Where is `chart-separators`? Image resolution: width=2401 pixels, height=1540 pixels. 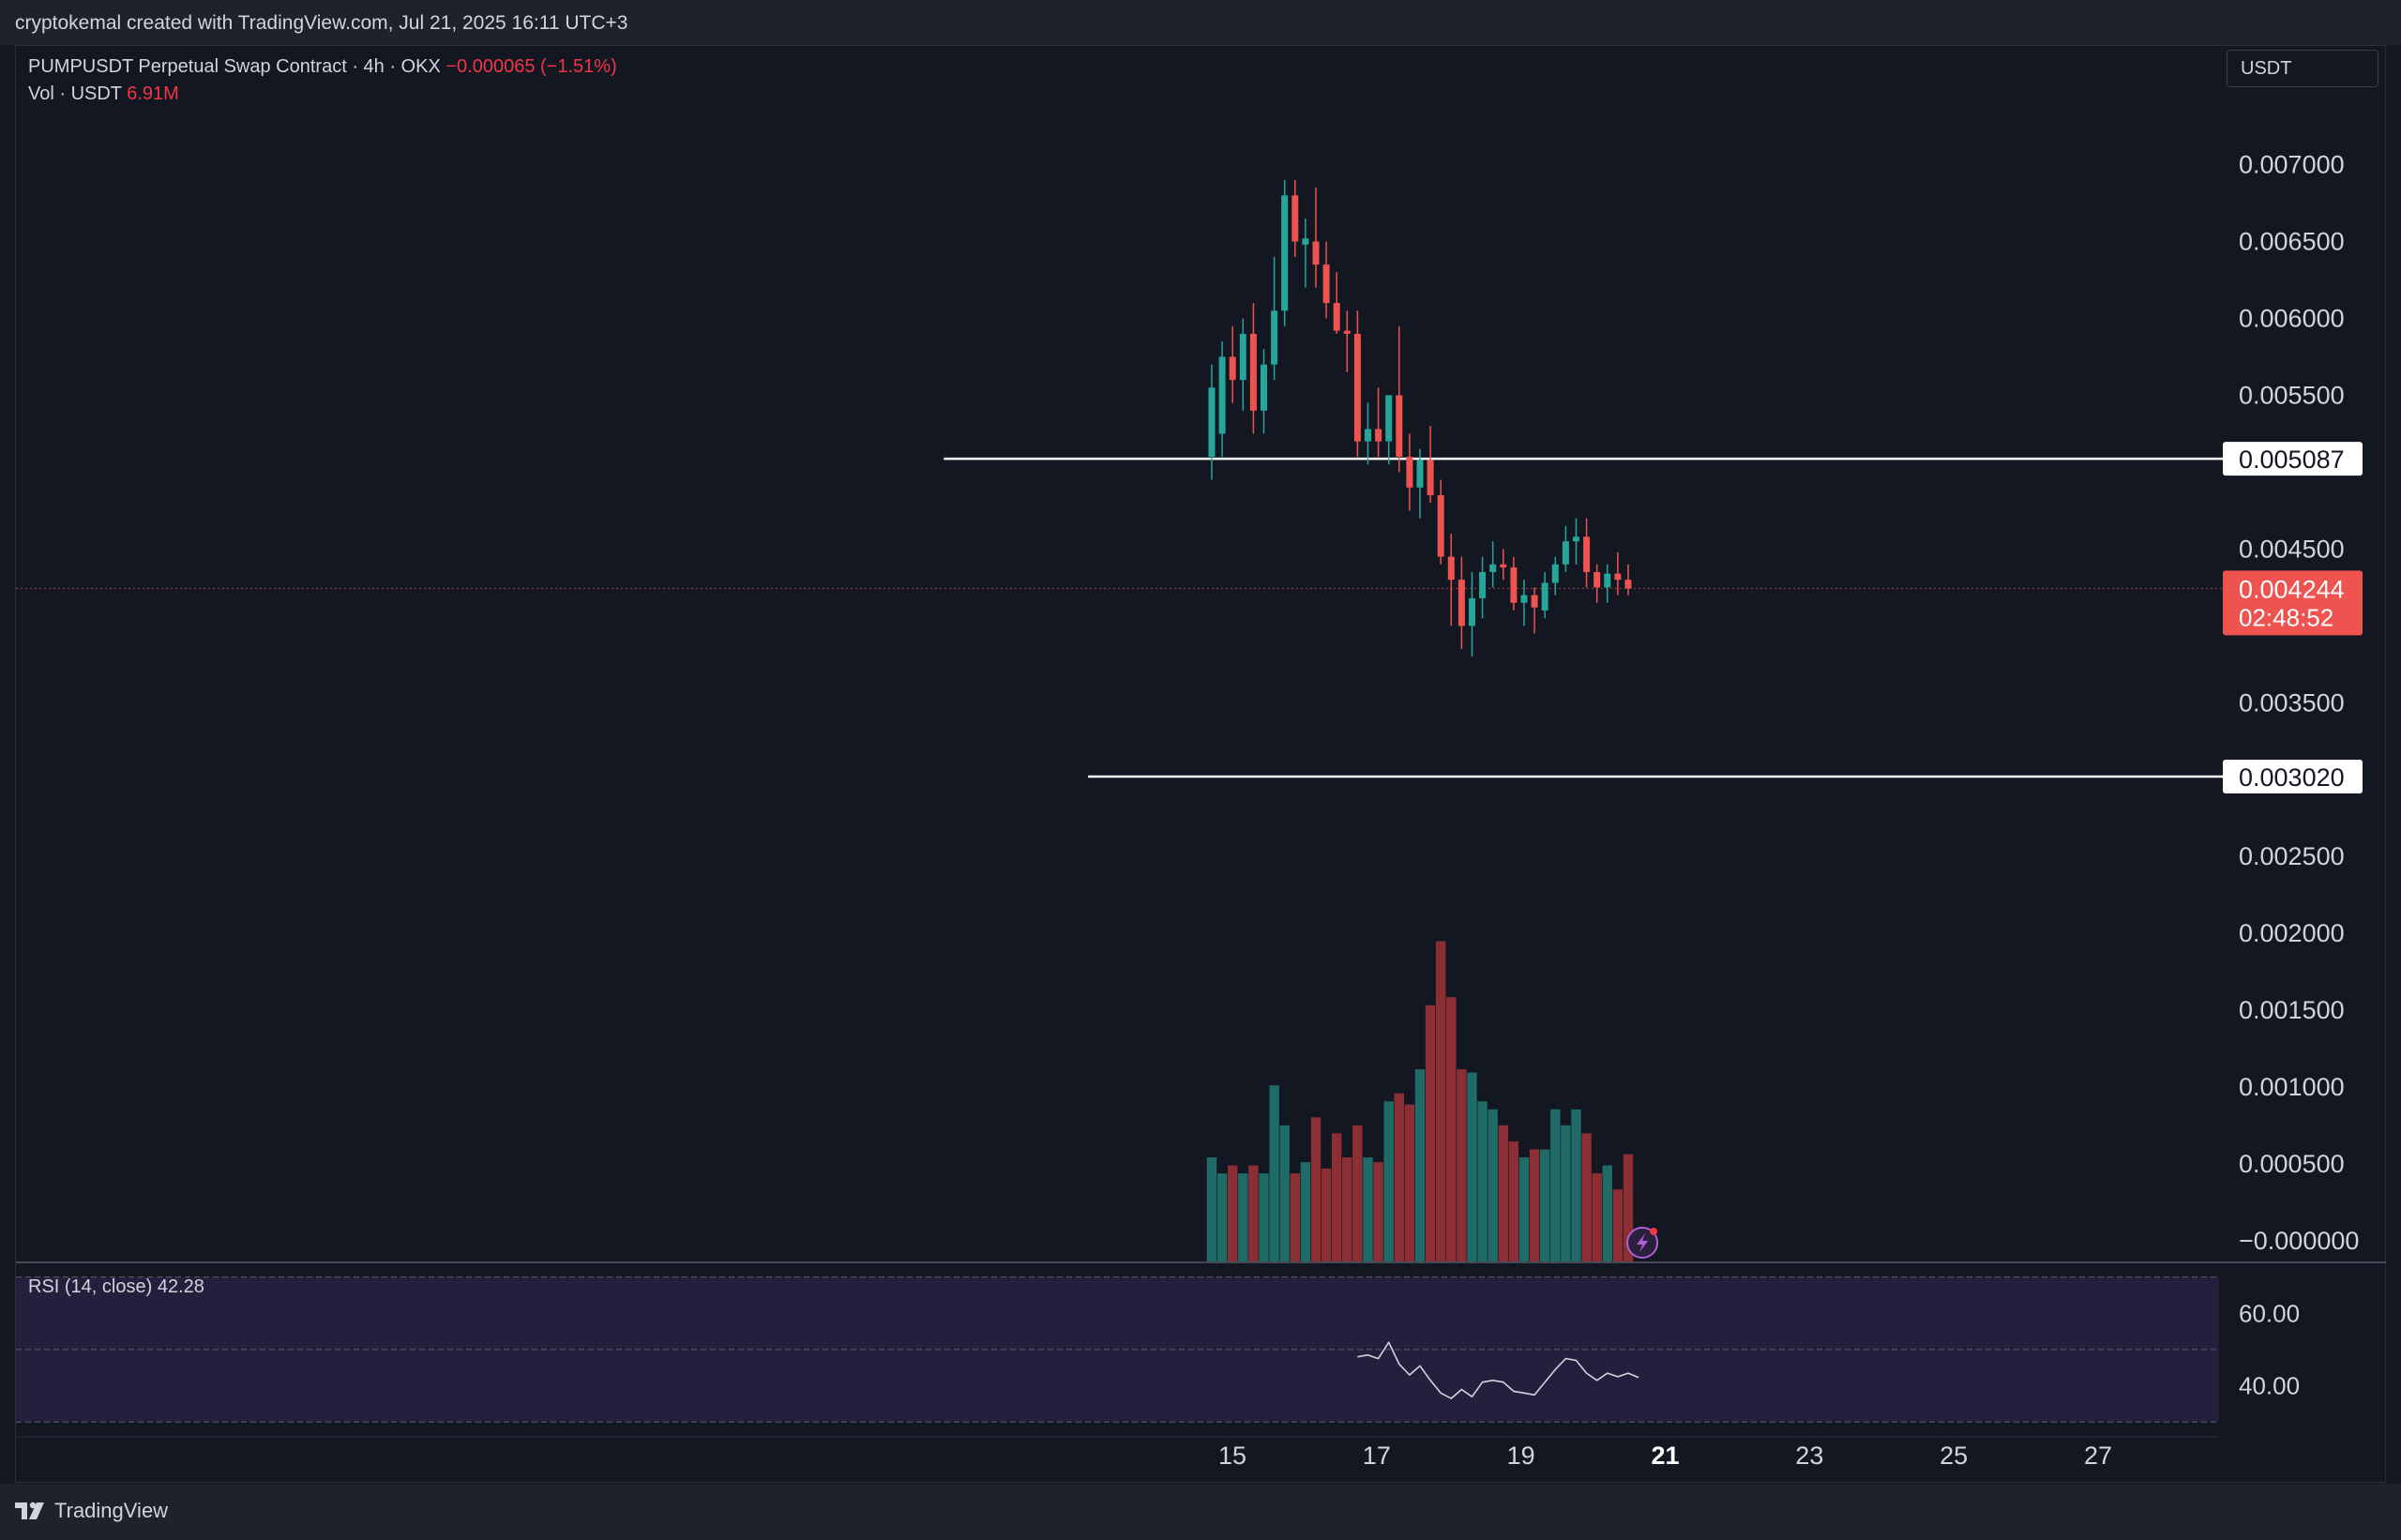
chart-separators is located at coordinates (1201, 1349).